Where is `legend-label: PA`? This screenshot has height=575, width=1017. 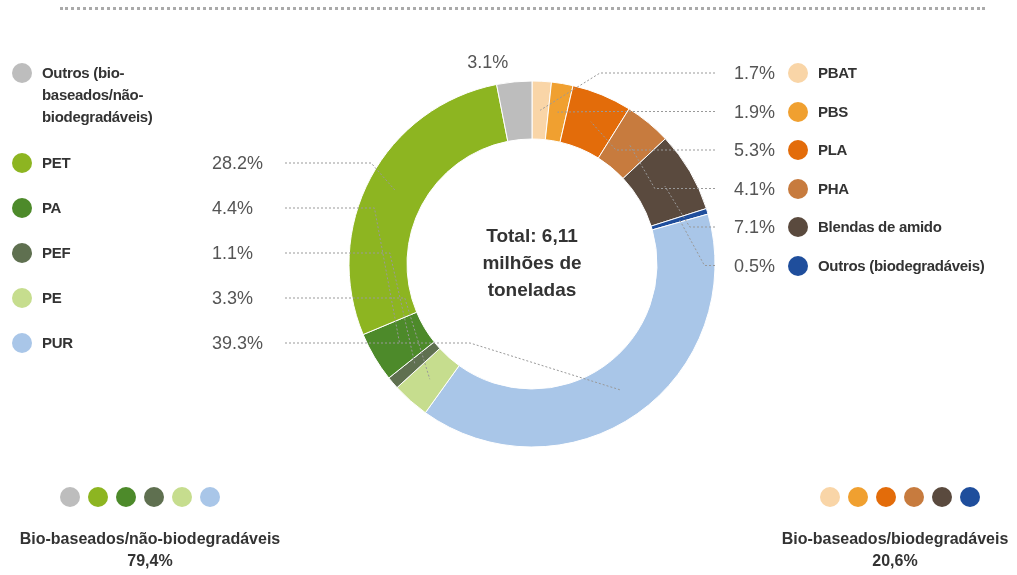 legend-label: PA is located at coordinates (52, 208).